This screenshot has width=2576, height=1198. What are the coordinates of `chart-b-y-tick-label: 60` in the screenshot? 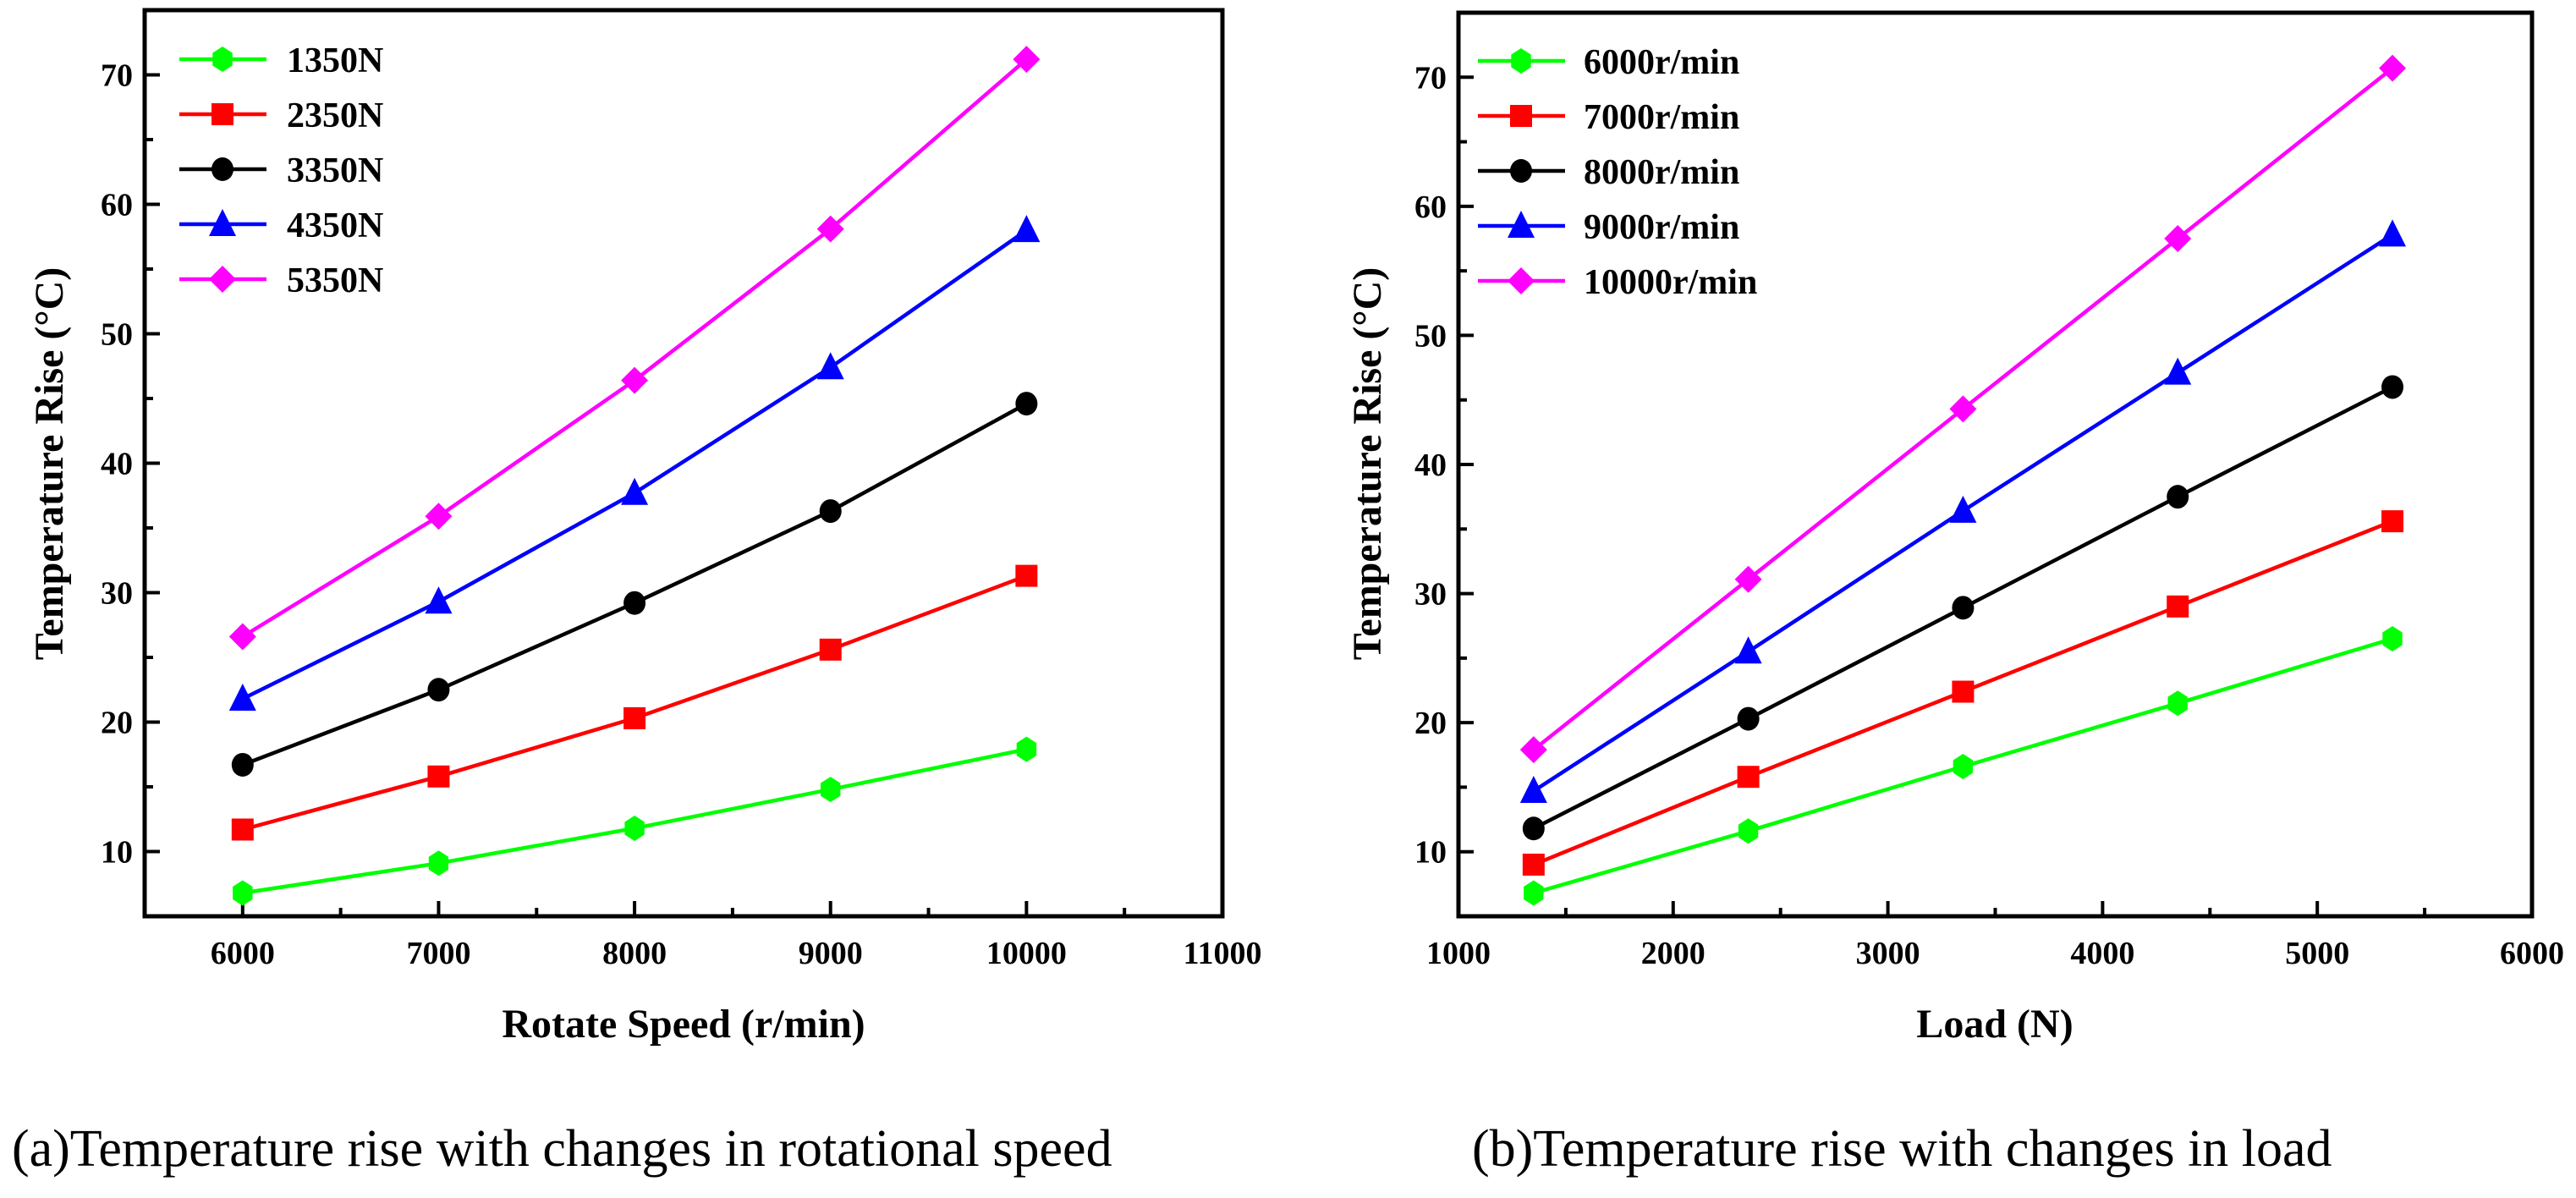 It's located at (1430, 207).